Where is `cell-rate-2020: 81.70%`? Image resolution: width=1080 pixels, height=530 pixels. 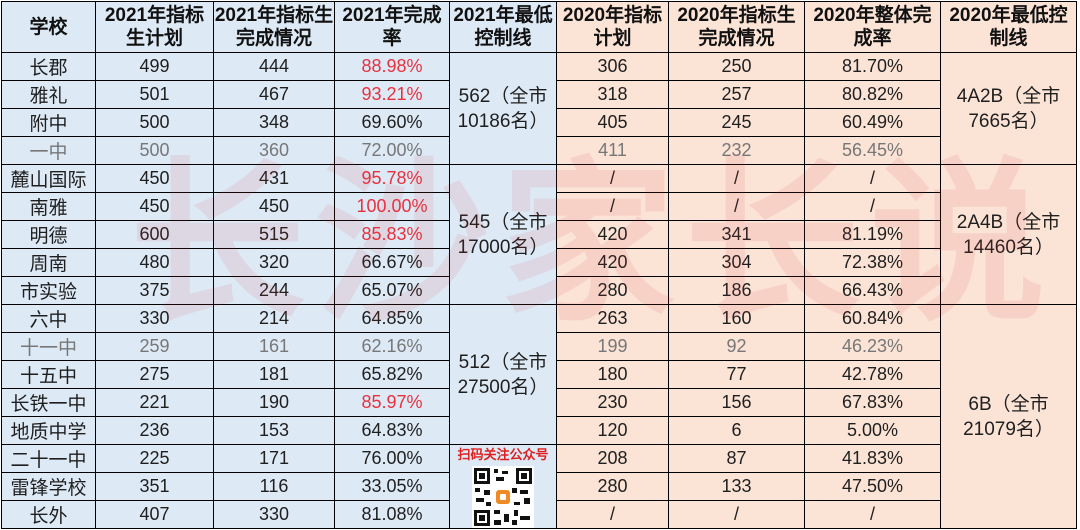 cell-rate-2020: 81.70% is located at coordinates (872, 66).